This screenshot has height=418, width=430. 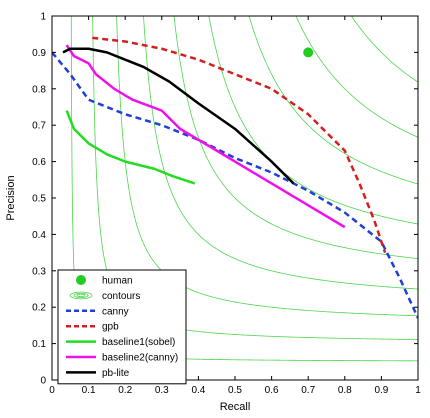 What do you see at coordinates (39, 271) in the screenshot?
I see `y-tick-label: 0.3` at bounding box center [39, 271].